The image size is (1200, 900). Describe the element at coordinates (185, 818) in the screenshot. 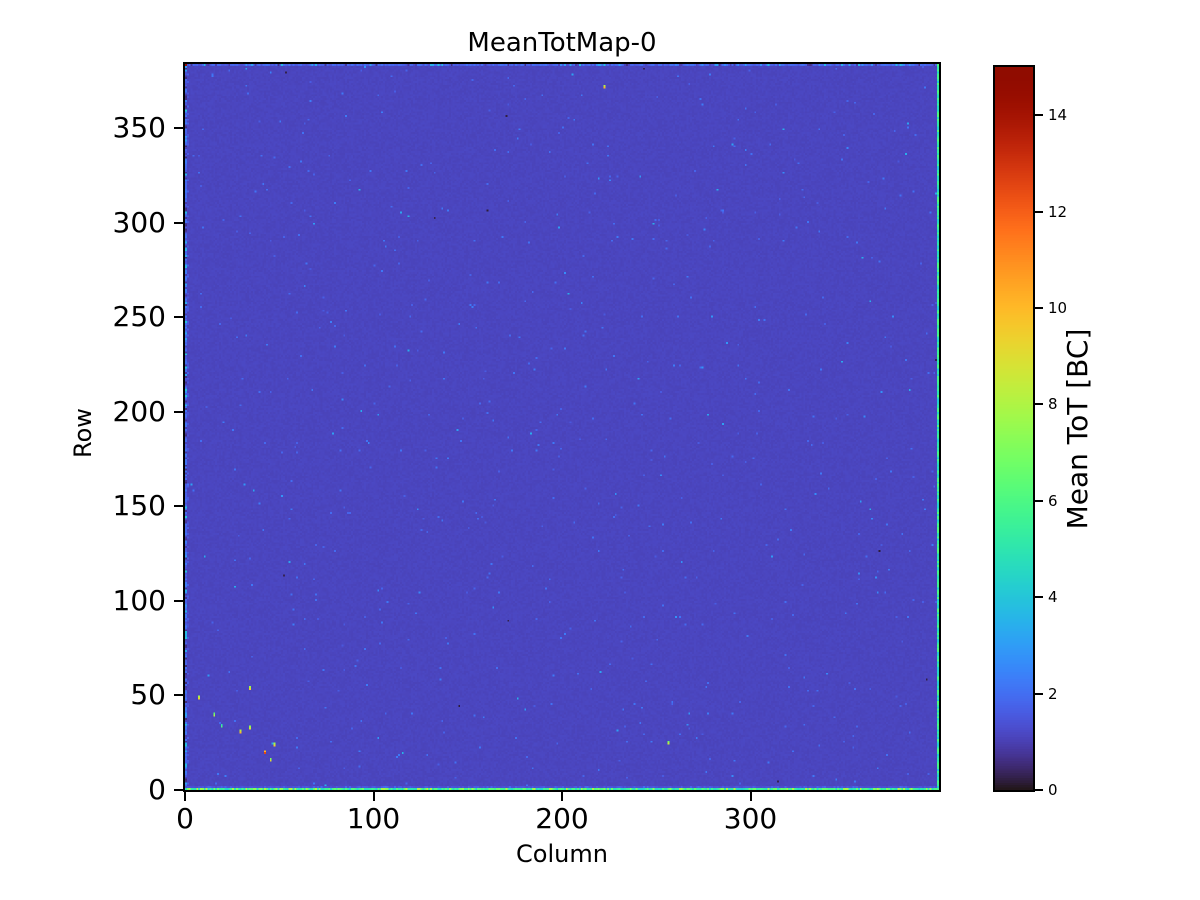

I see `x-tick-label: 0` at that location.